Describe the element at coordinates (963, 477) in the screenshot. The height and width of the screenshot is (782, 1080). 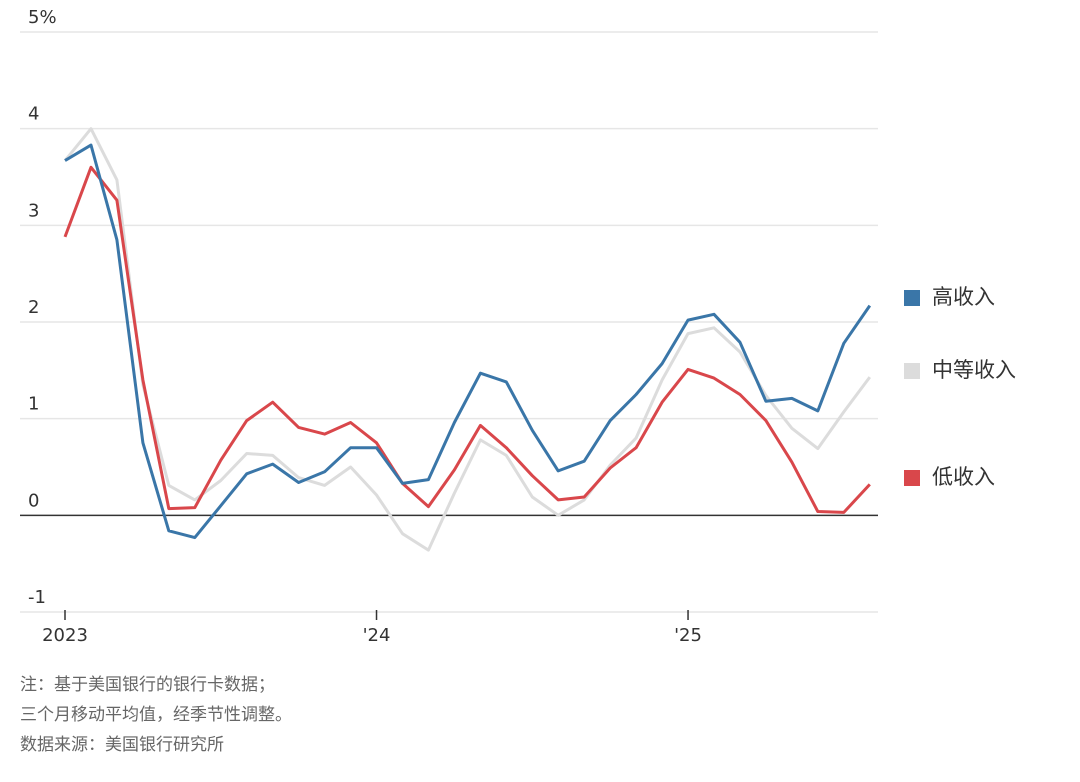
I see `legend-text: 低收入` at that location.